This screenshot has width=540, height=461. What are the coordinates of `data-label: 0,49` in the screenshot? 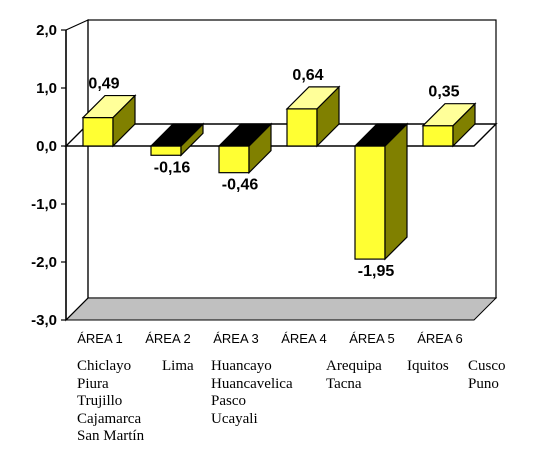 It's located at (103, 84).